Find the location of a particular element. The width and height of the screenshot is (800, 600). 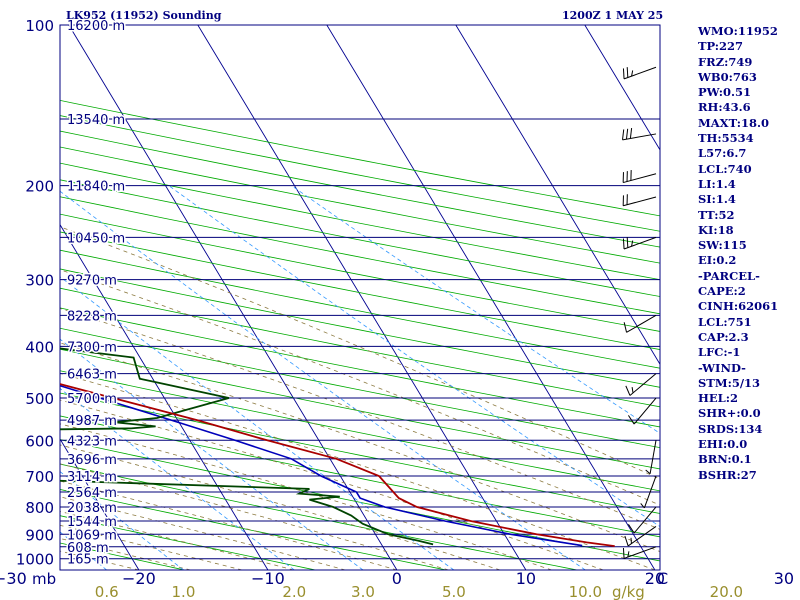

stat-item: KI:18 is located at coordinates (716, 229).